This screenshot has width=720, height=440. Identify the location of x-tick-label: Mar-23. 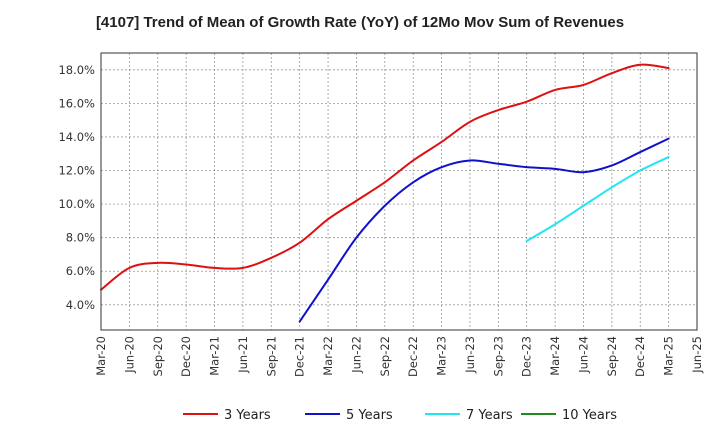
(442, 356).